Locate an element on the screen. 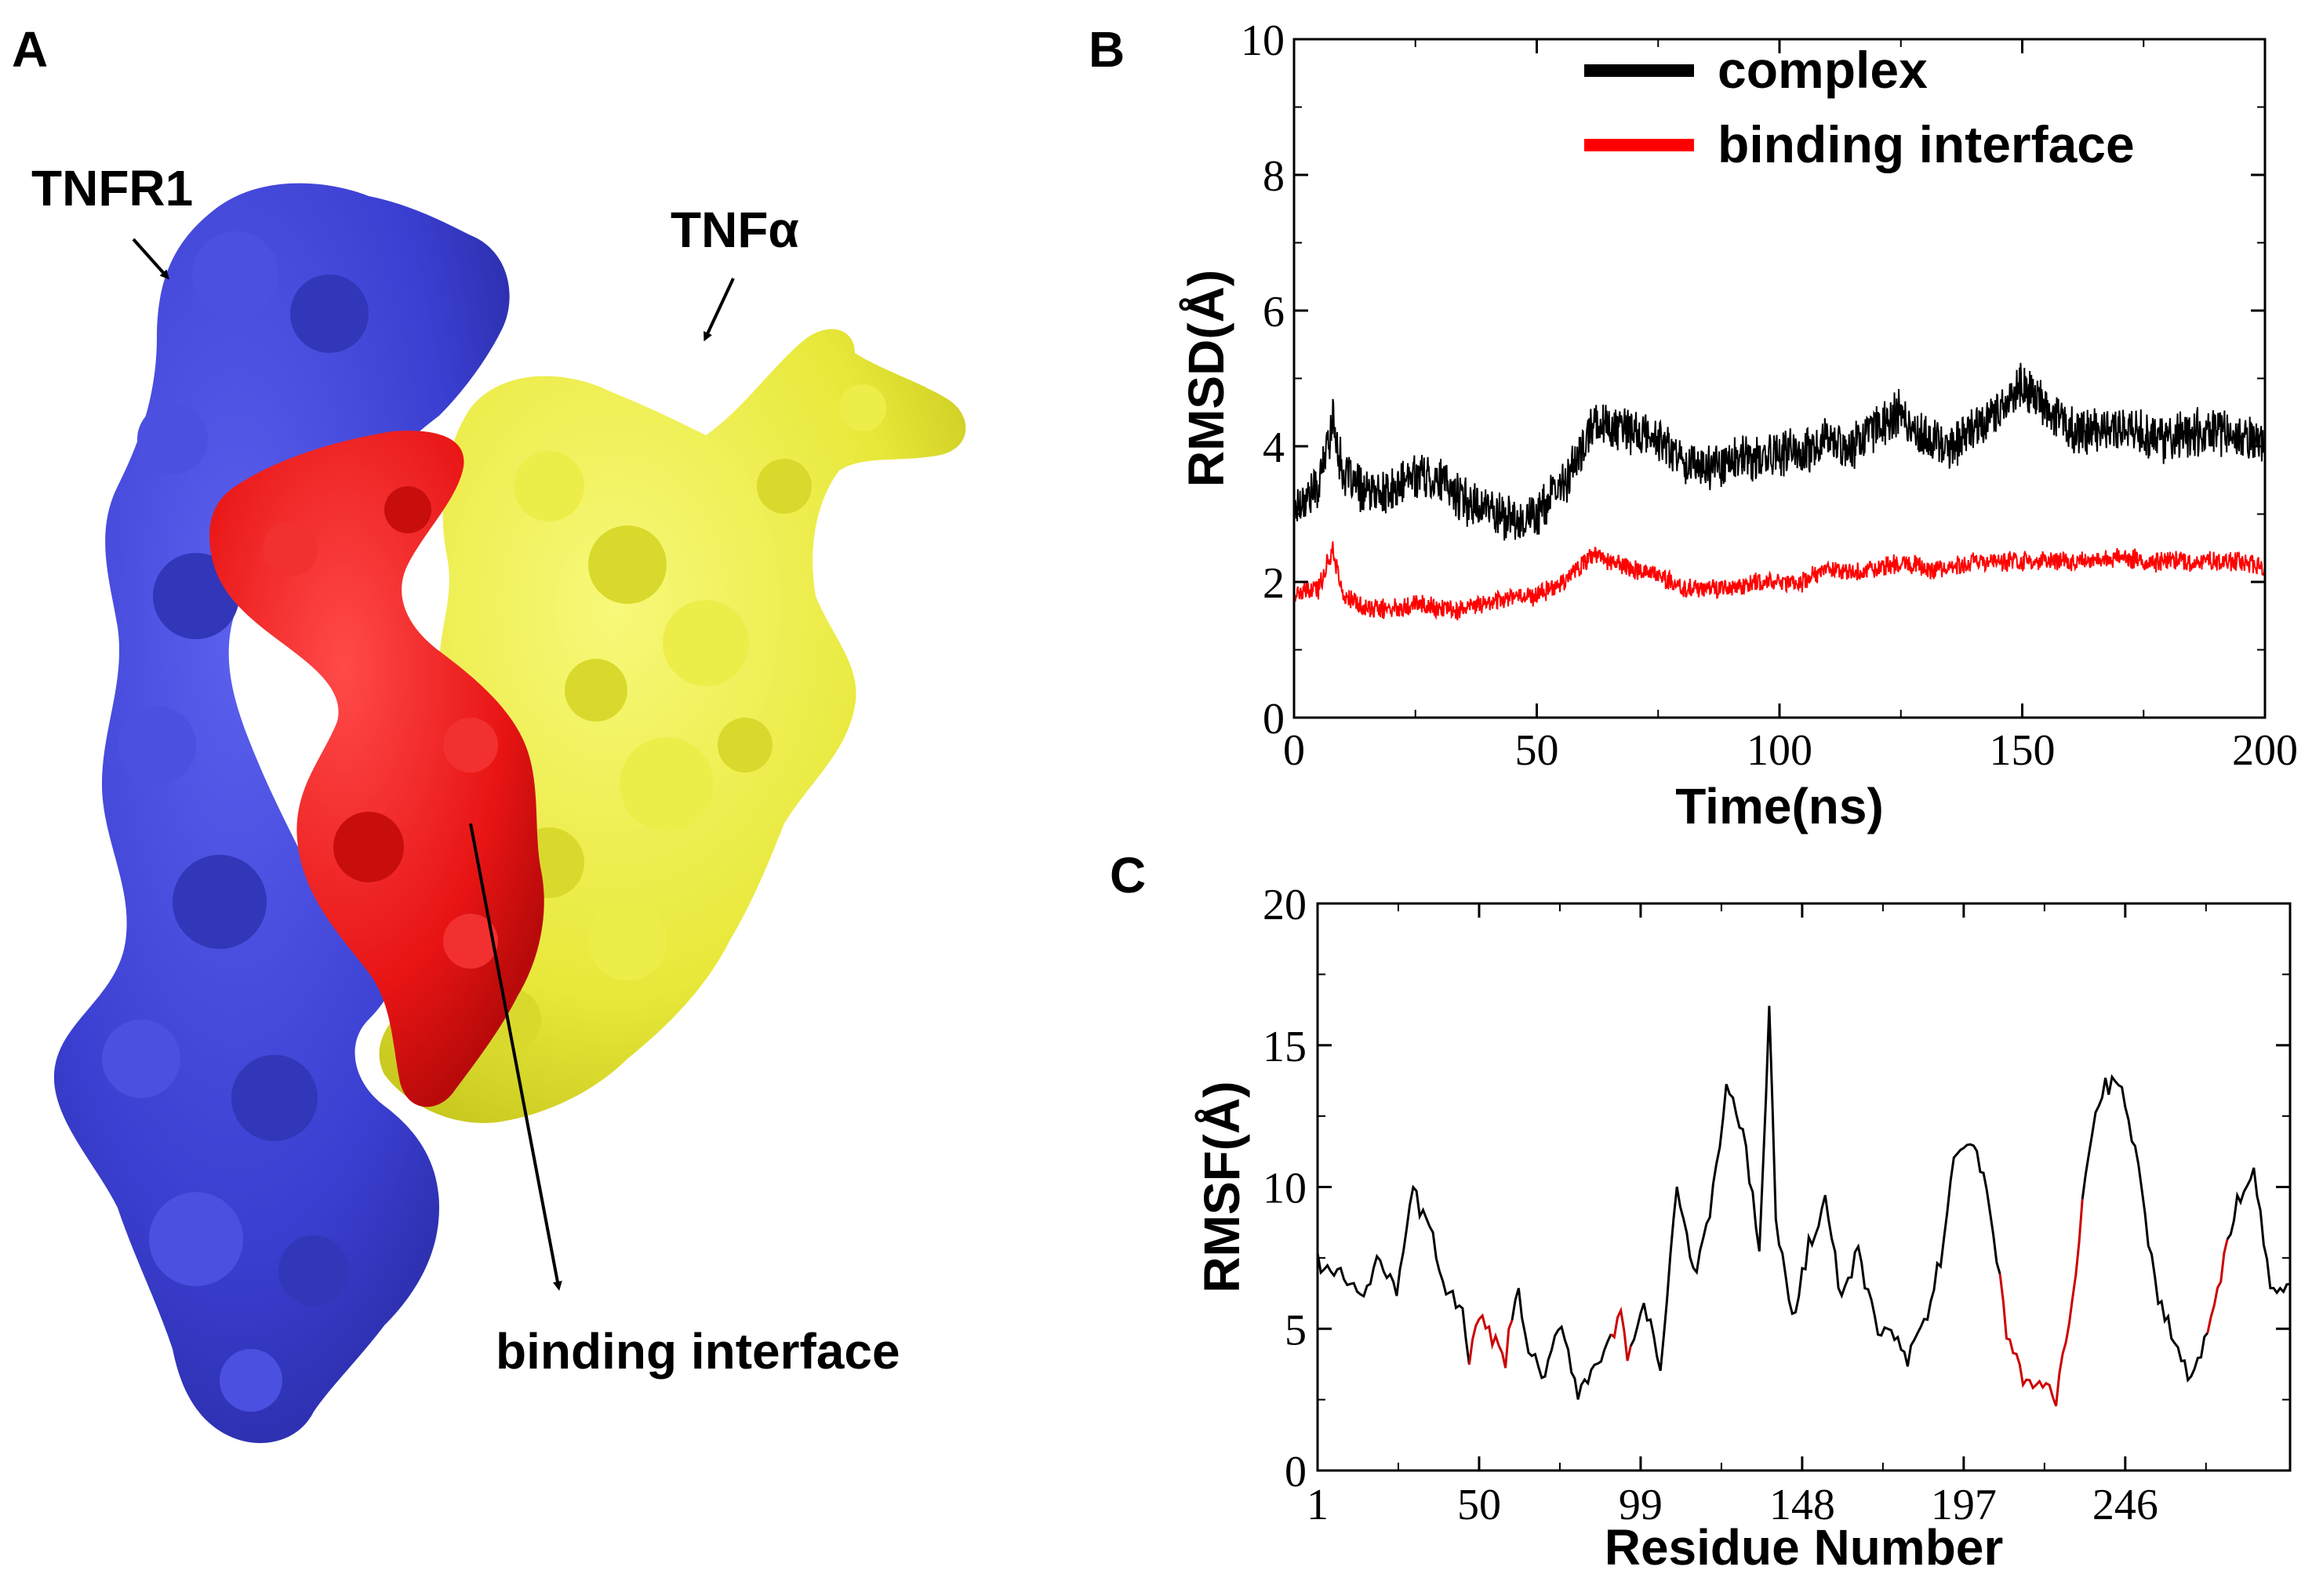 The width and height of the screenshot is (2323, 1596). y-tick-label: 5 is located at coordinates (1296, 1330).